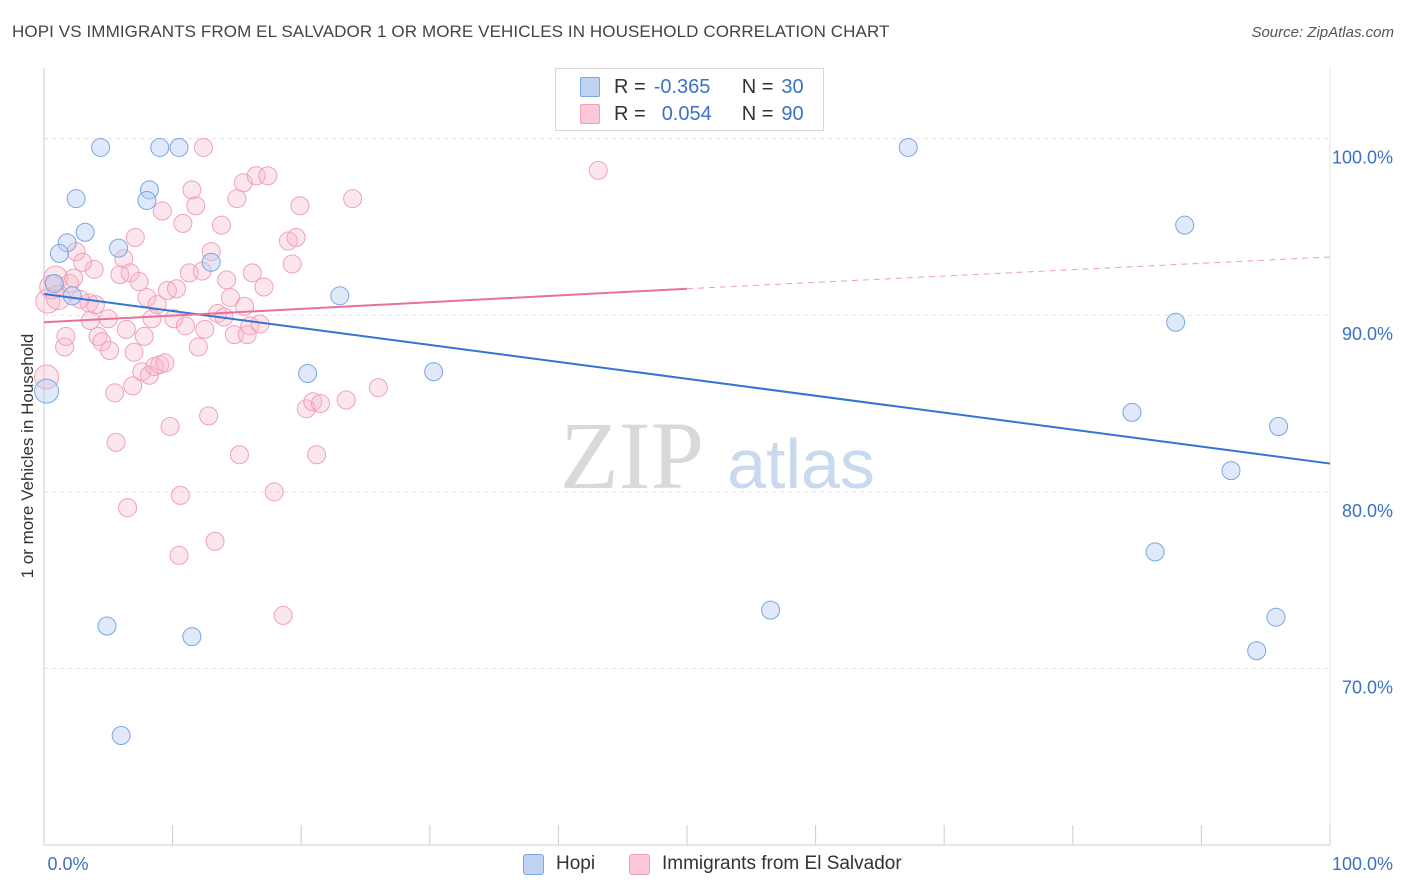  I want to click on bottom-legend-label-el-salvador: Immigrants from El Salvador, so click(782, 863).